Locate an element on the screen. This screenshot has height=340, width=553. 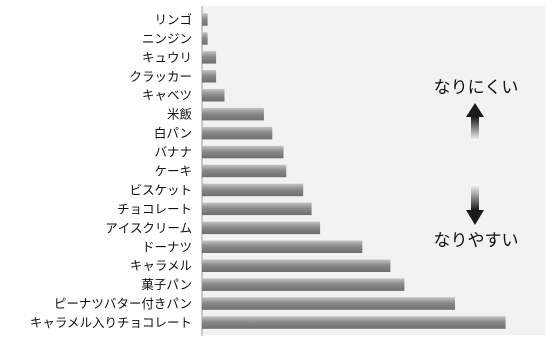
category-label: 菓子パン is located at coordinates (166, 284).